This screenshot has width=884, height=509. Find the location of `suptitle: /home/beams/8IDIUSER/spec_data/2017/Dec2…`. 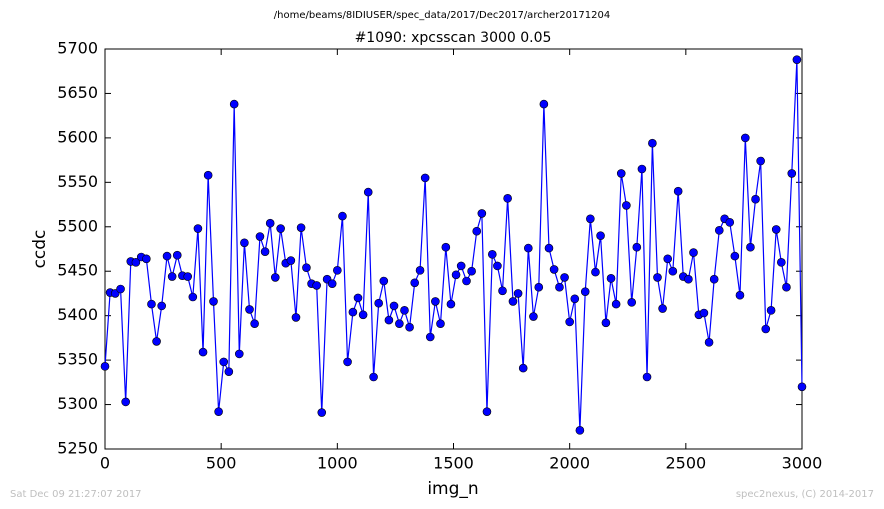

suptitle: /home/beams/8IDIUSER/spec_data/2017/Dec2… is located at coordinates (442, 15).